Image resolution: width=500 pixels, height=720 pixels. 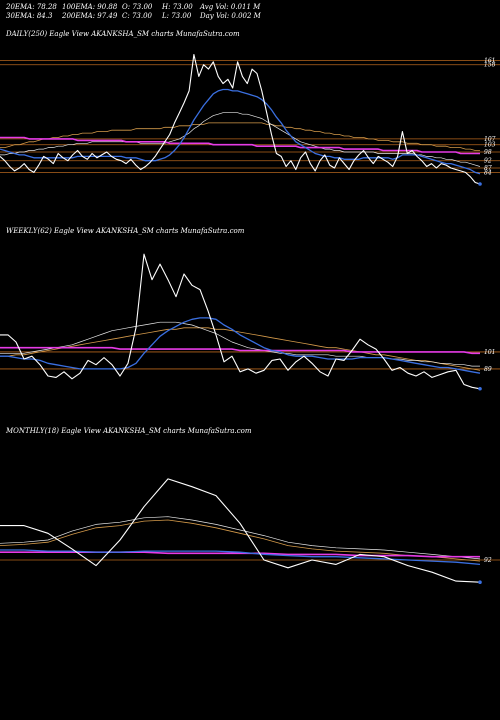 I want to click on ema200-stat: 200EMA: 97.49, so click(x=90, y=16).